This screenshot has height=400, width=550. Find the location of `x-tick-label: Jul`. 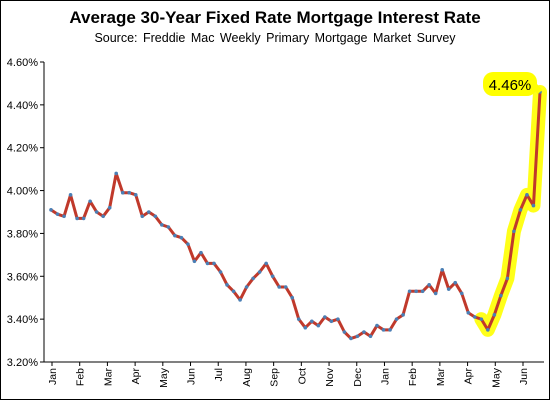

x-tick-label: Jul is located at coordinates (219, 374).